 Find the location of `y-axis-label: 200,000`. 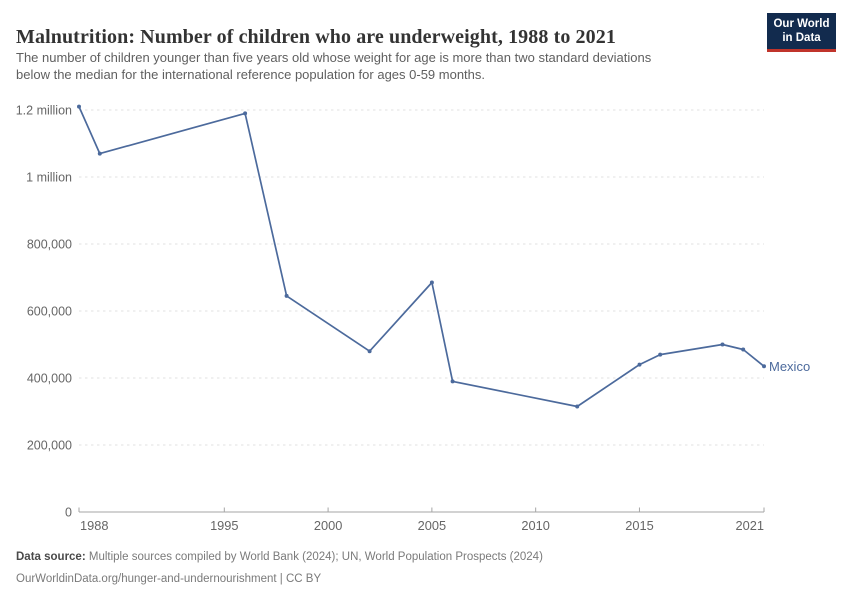

y-axis-label: 200,000 is located at coordinates (49, 446).